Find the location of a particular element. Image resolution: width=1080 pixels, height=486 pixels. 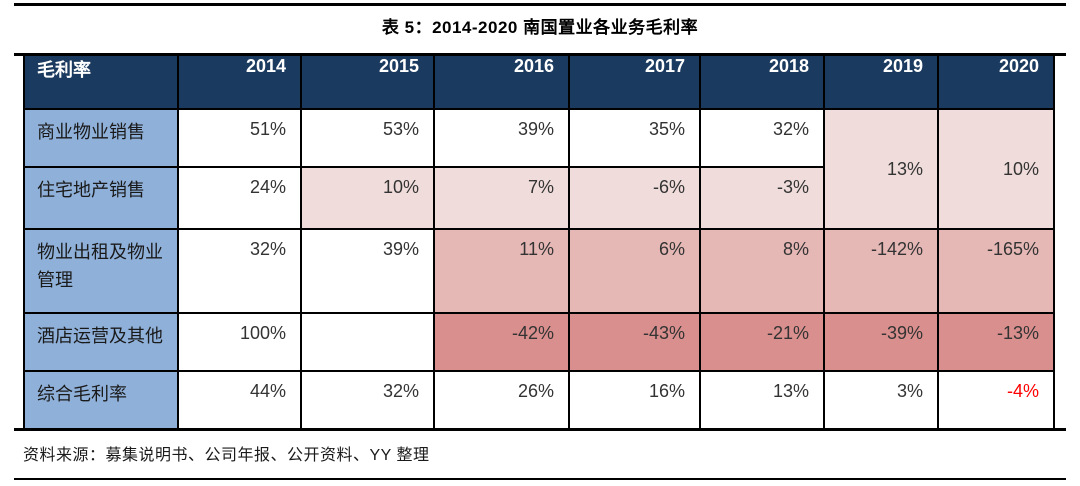

value-cell: -42% is located at coordinates (501, 342).